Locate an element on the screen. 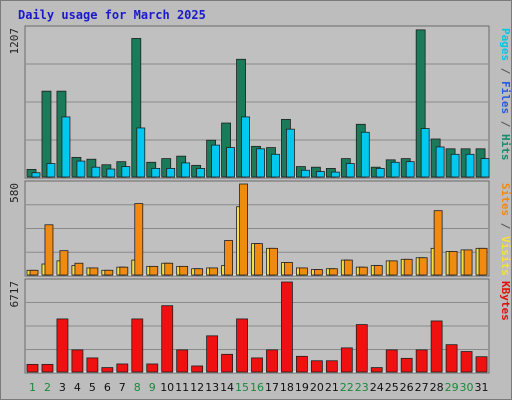 This screenshot has width=512, height=400. x-tick-label: 23 is located at coordinates (362, 387).